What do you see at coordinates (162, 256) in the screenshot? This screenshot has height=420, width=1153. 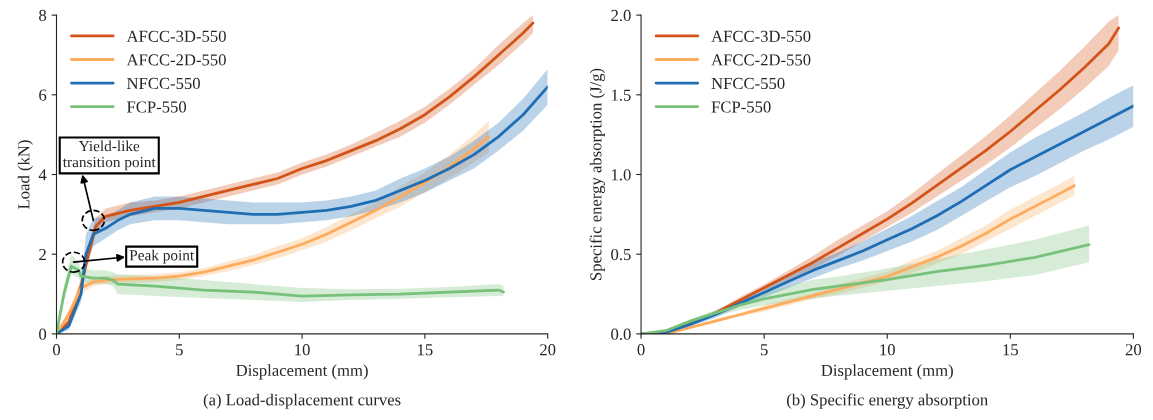 I see `annotation: Peak point` at bounding box center [162, 256].